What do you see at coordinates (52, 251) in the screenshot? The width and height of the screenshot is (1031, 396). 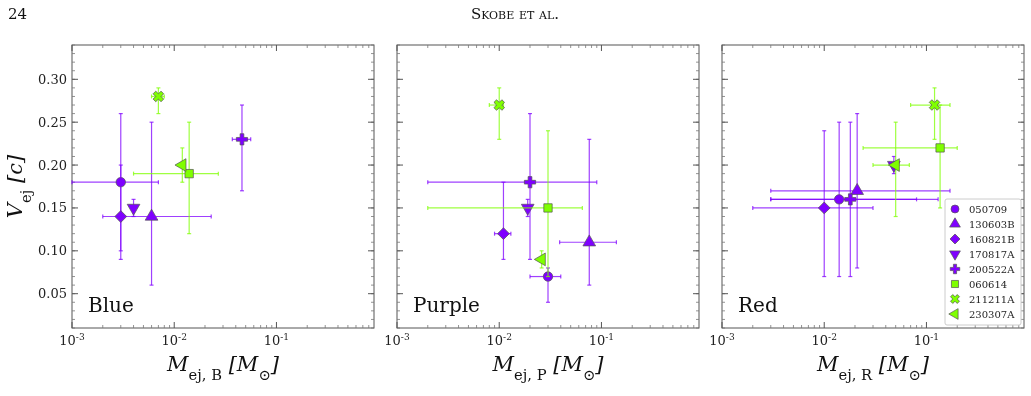 I see `y-tick-label: 0.10` at bounding box center [52, 251].